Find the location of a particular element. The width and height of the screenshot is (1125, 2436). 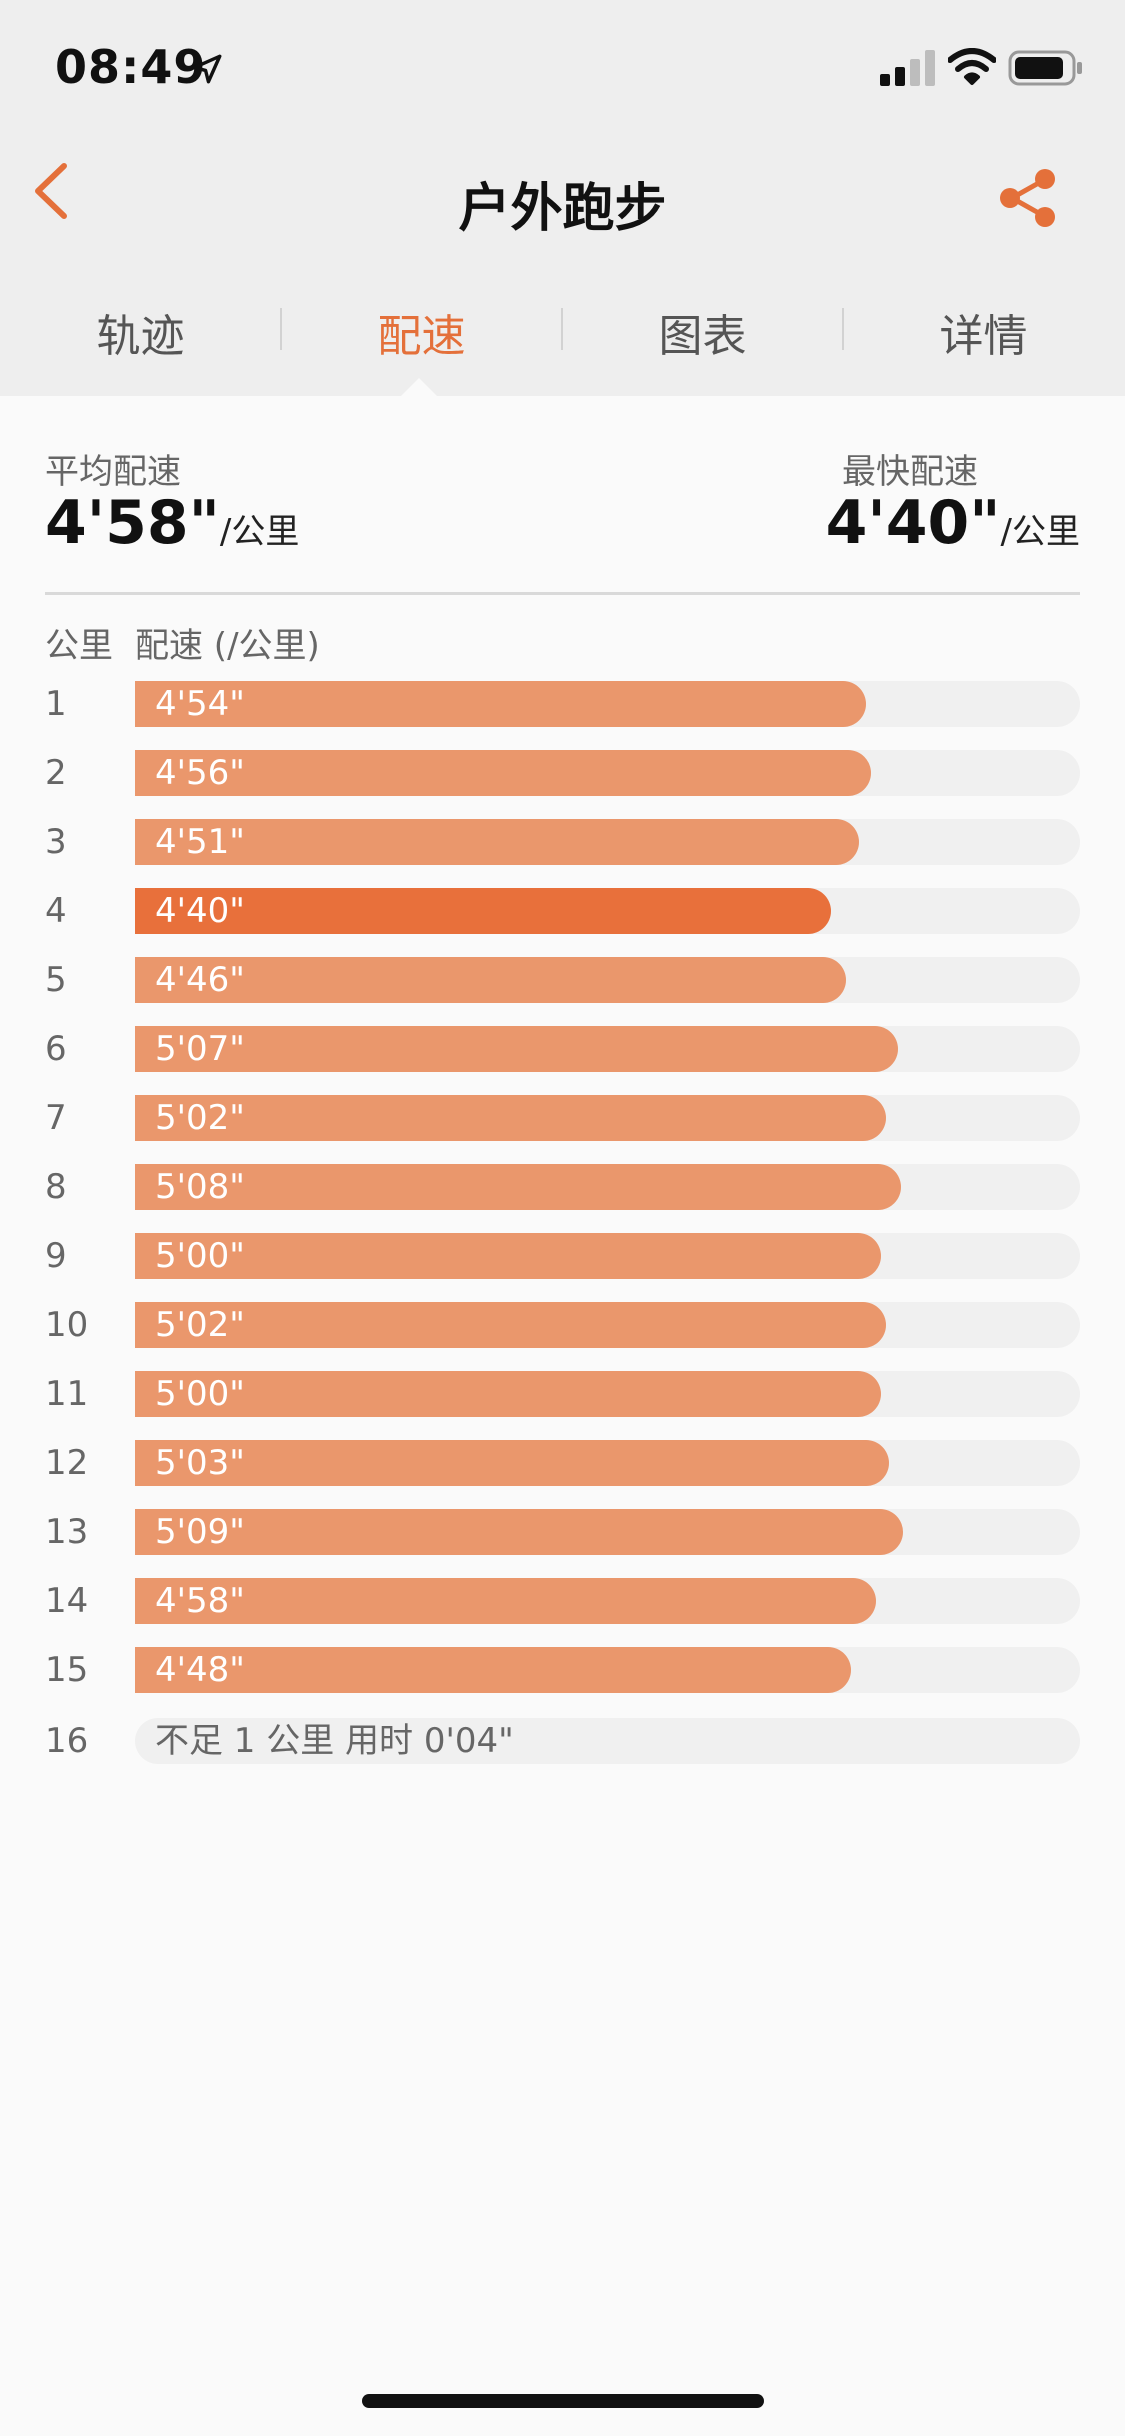

avg-pace-unit: /公里 is located at coordinates (259, 532).